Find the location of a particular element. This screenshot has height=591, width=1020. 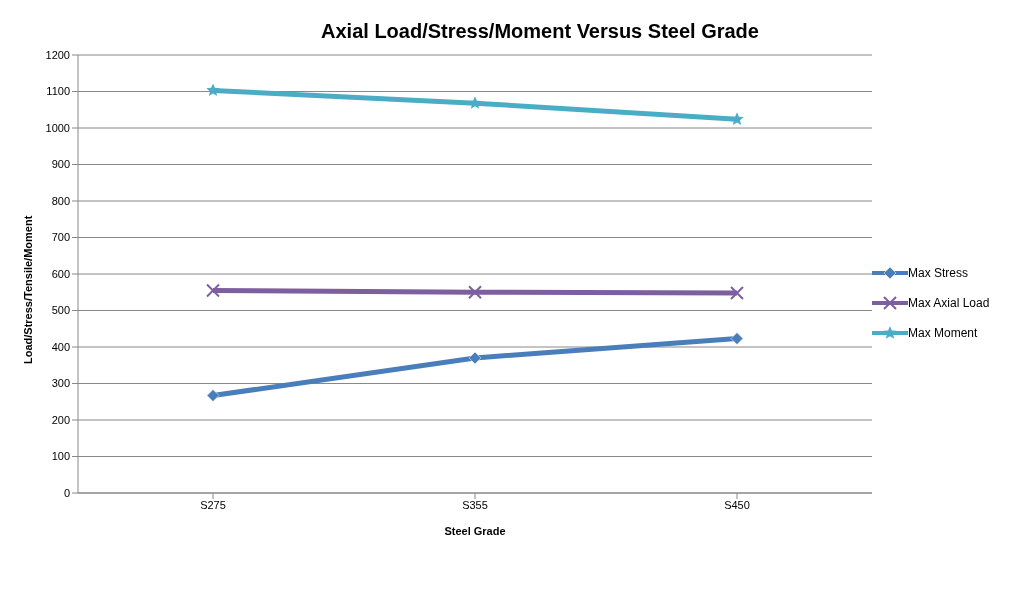

y-tick-label: 300 is located at coordinates (60, 383).